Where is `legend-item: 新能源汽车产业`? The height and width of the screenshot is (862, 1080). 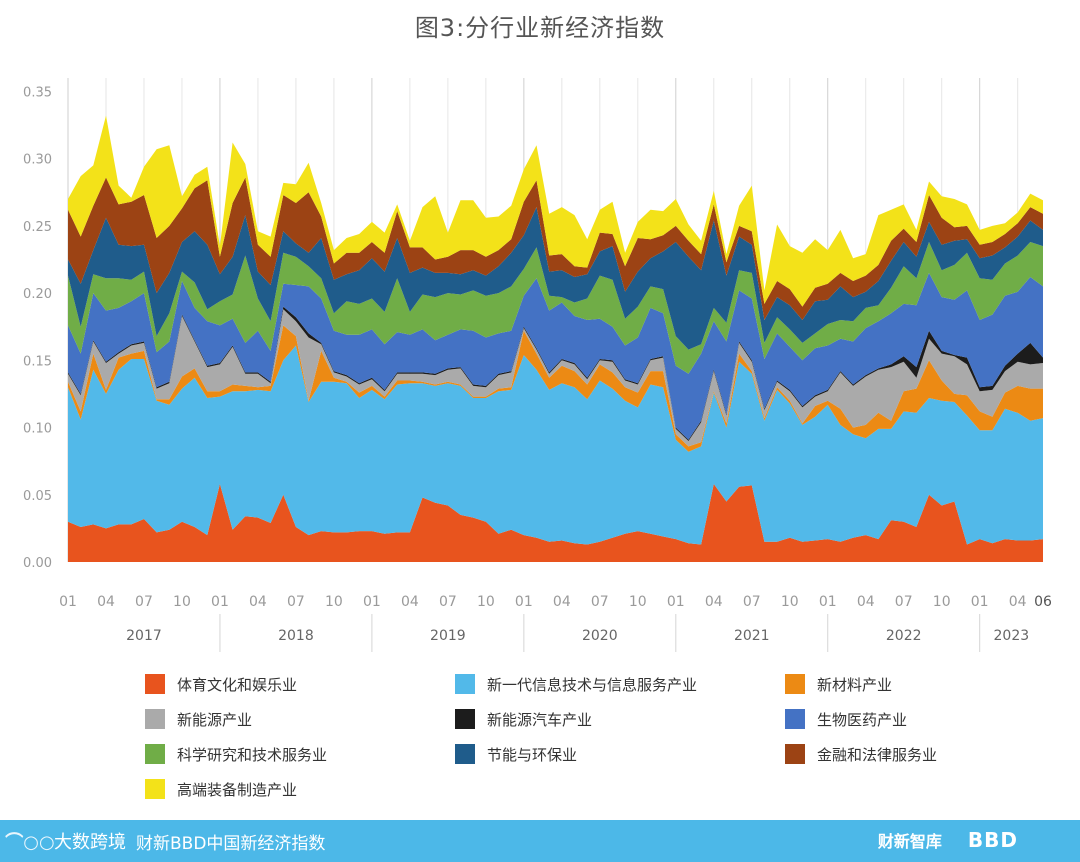
legend-item: 新能源汽车产业 is located at coordinates (523, 719).